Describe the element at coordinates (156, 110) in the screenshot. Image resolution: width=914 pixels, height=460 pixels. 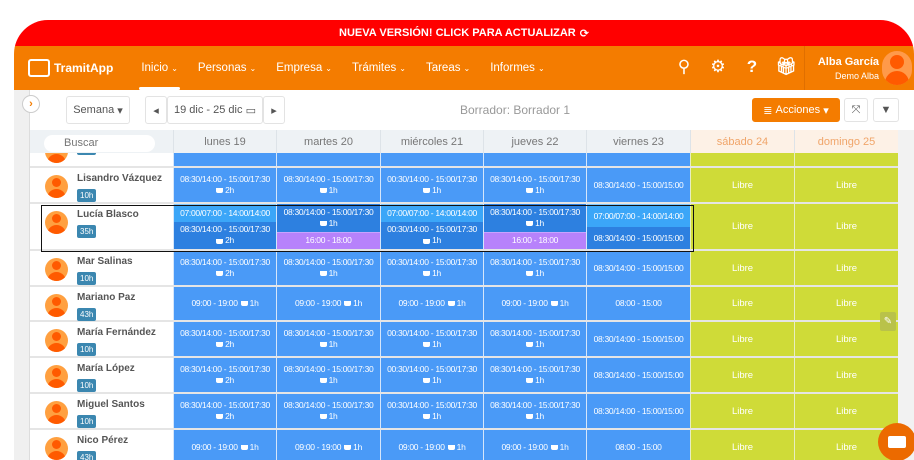
I see `prev-week-button: ◂` at that location.